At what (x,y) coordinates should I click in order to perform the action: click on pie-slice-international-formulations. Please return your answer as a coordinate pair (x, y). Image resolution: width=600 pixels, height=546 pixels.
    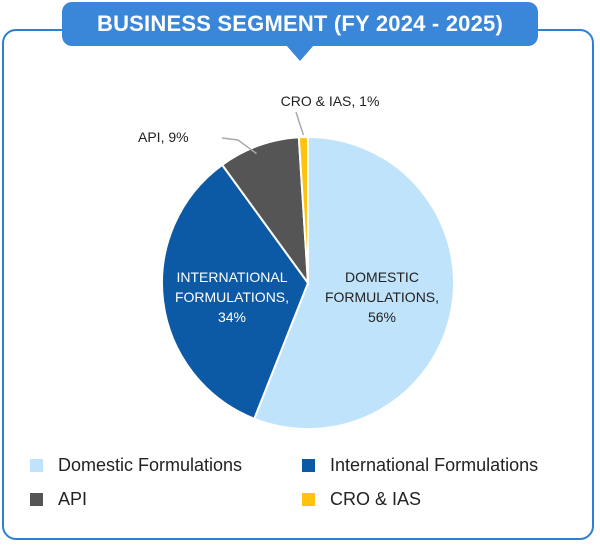
    Looking at the image, I should click on (235, 292).